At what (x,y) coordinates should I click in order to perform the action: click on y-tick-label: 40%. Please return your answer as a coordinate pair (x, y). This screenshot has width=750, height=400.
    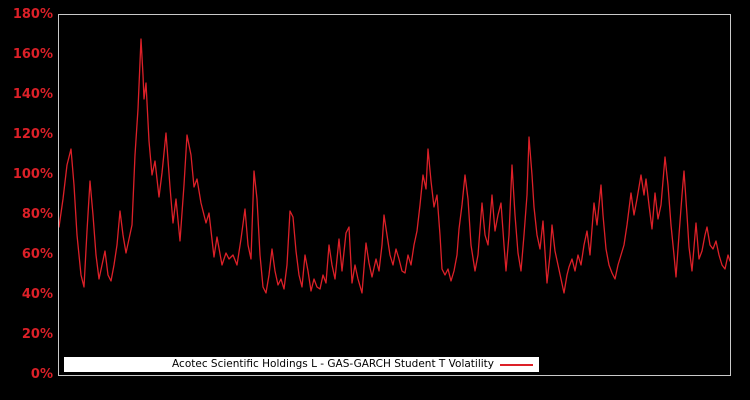
    Looking at the image, I should click on (37, 294).